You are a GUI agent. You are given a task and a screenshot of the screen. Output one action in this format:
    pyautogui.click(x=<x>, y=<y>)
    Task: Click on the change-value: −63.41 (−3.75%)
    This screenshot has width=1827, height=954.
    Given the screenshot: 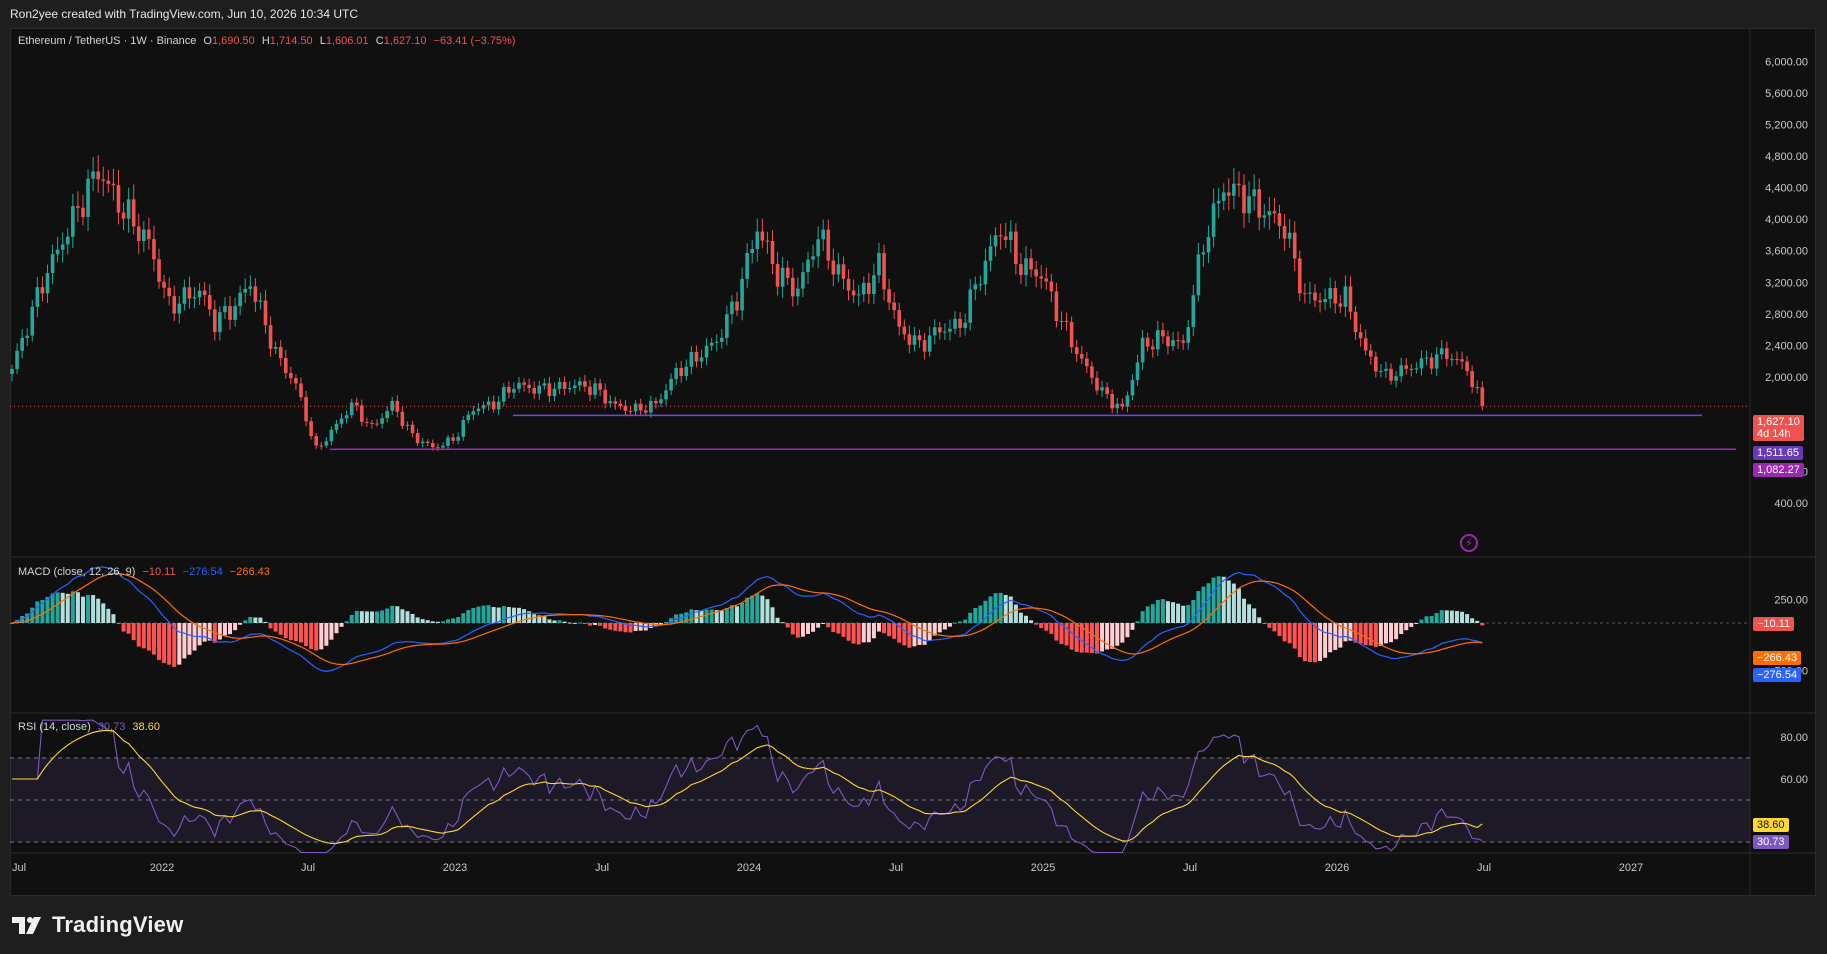 What is the action you would take?
    pyautogui.click(x=474, y=41)
    